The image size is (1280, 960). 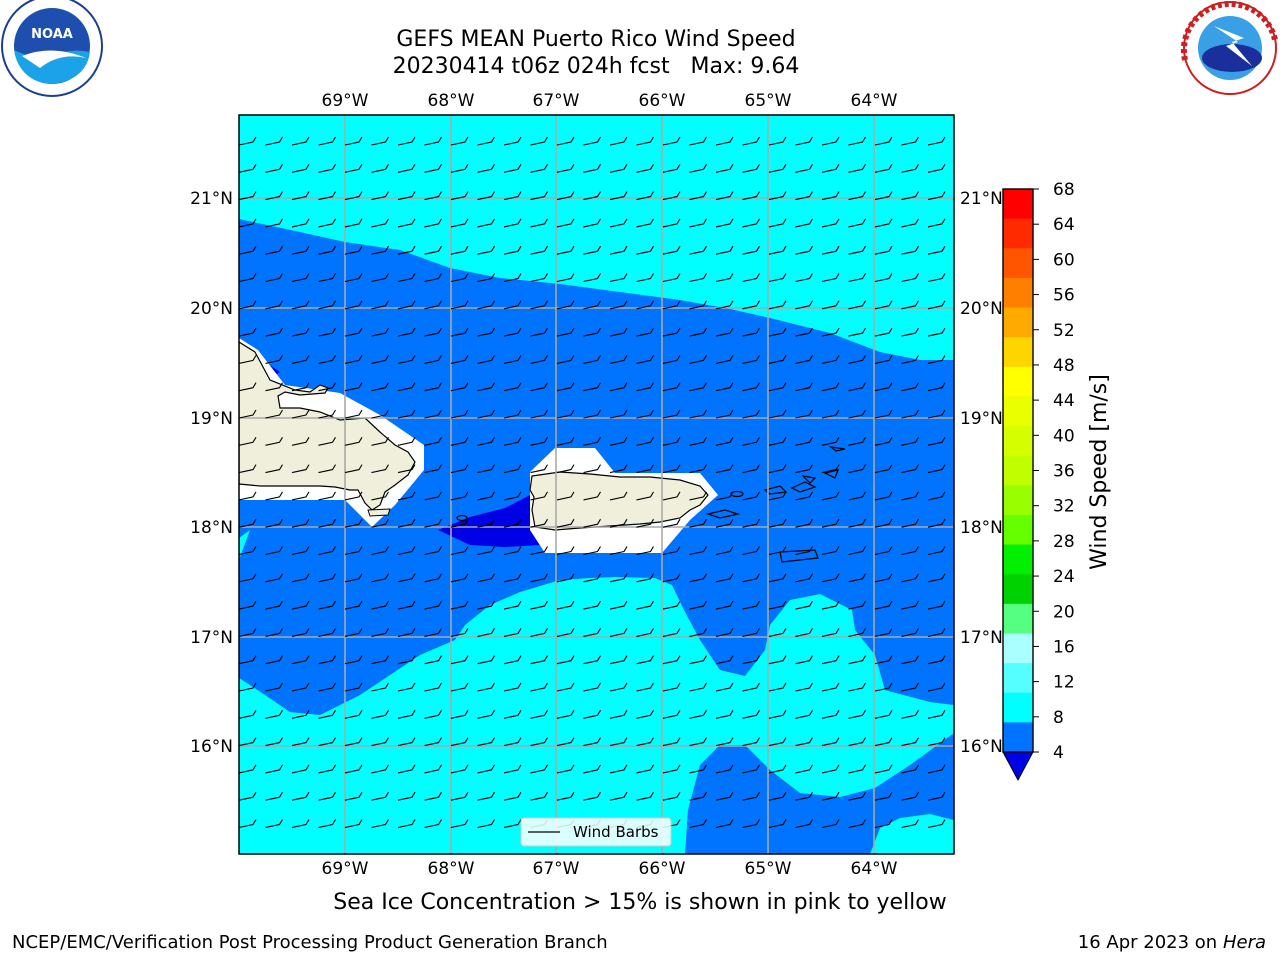 I want to click on top-lon-labels: 69°W 68°W 67°W 66°W 65°W 64°W, so click(x=610, y=101).